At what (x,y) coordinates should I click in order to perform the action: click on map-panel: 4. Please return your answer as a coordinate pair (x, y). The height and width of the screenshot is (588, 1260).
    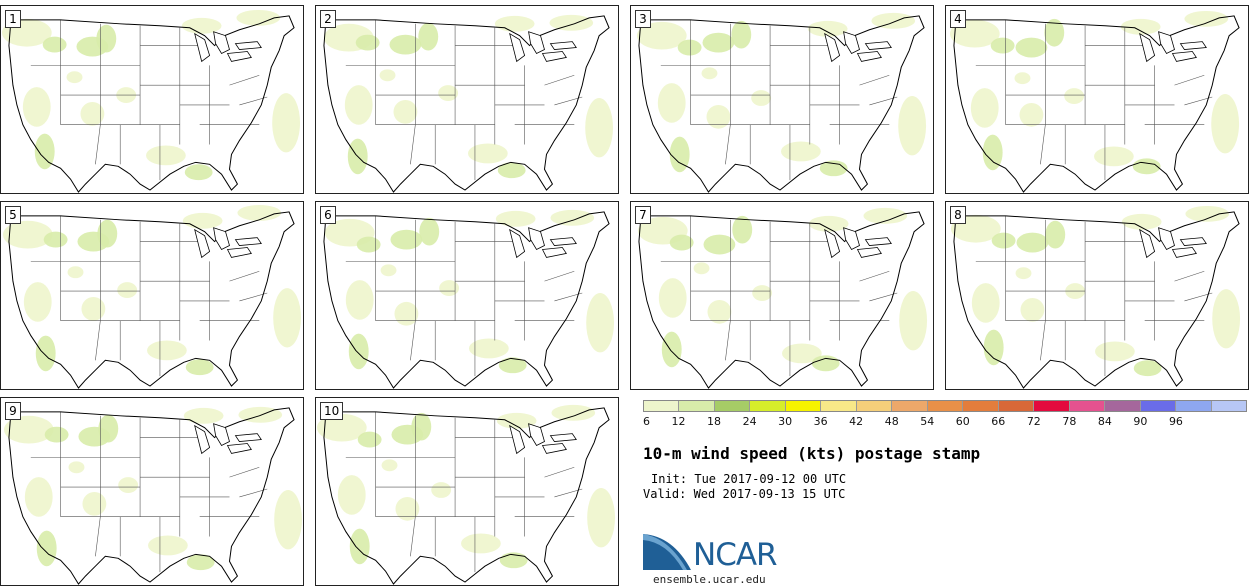
    Looking at the image, I should click on (1097, 99).